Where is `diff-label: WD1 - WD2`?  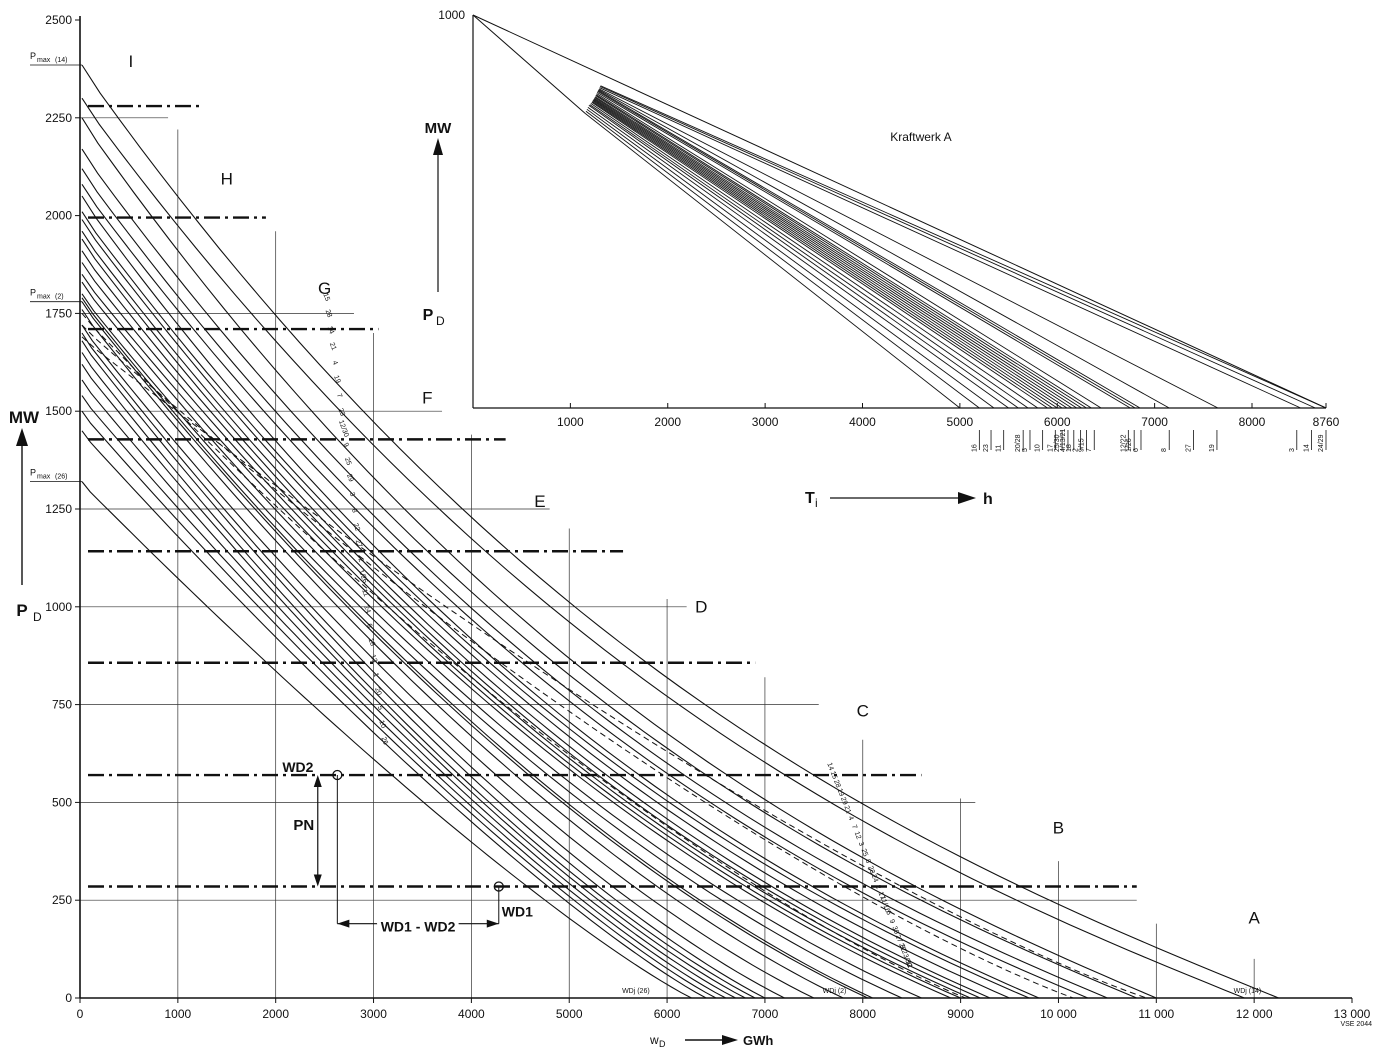 diff-label: WD1 - WD2 is located at coordinates (418, 927).